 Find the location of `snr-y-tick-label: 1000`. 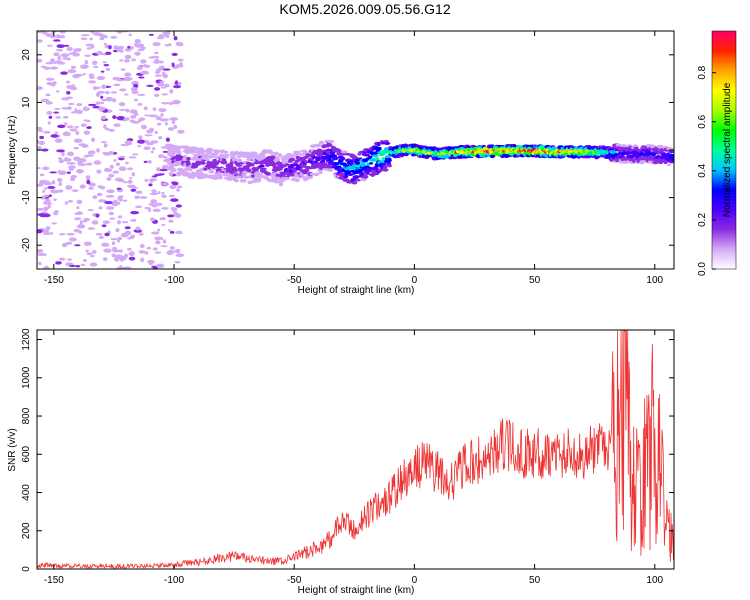

snr-y-tick-label: 1000 is located at coordinates (26, 377).